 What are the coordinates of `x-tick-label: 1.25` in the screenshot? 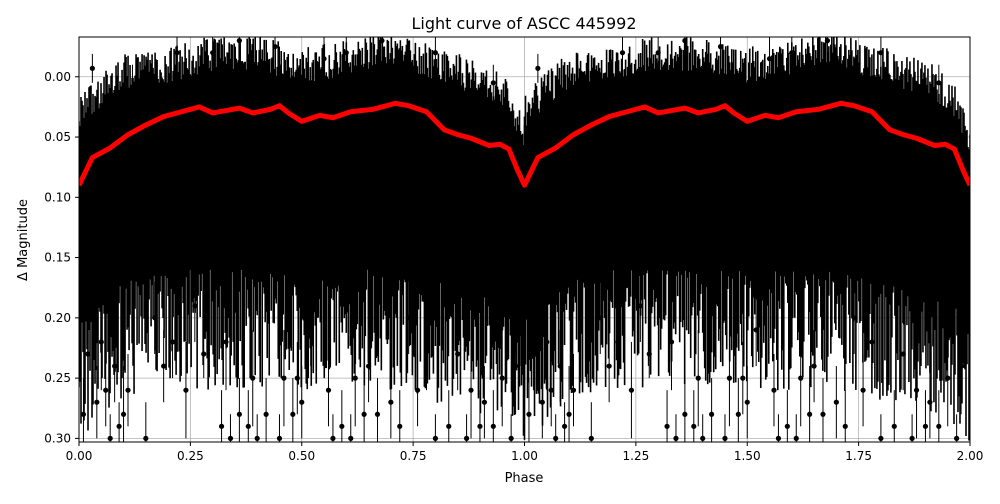 It's located at (636, 456).